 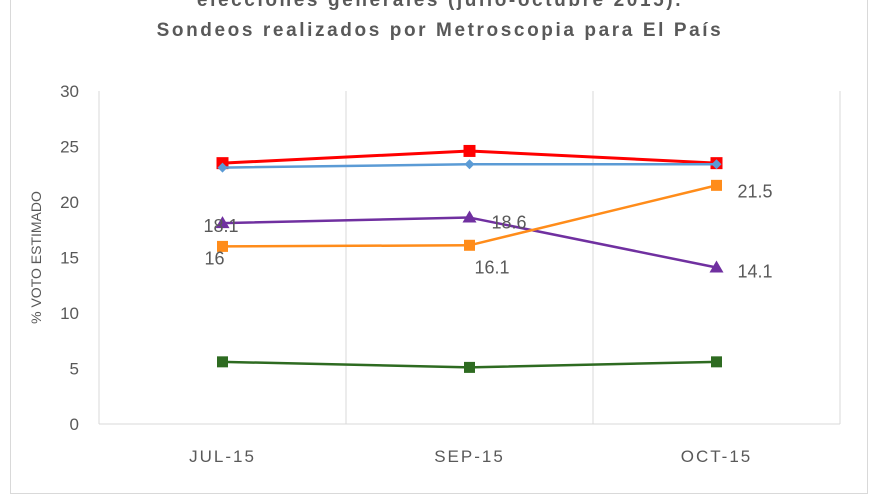 What do you see at coordinates (69, 91) in the screenshot?
I see `y-tick-label: 30` at bounding box center [69, 91].